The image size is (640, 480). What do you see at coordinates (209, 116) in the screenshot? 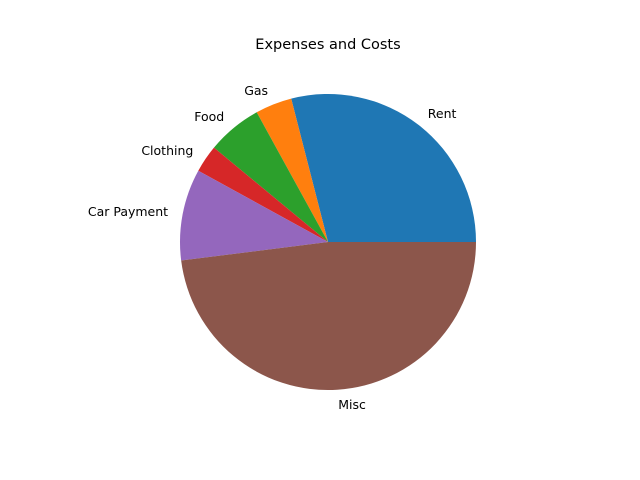
I see `slice-label-food: Food` at bounding box center [209, 116].